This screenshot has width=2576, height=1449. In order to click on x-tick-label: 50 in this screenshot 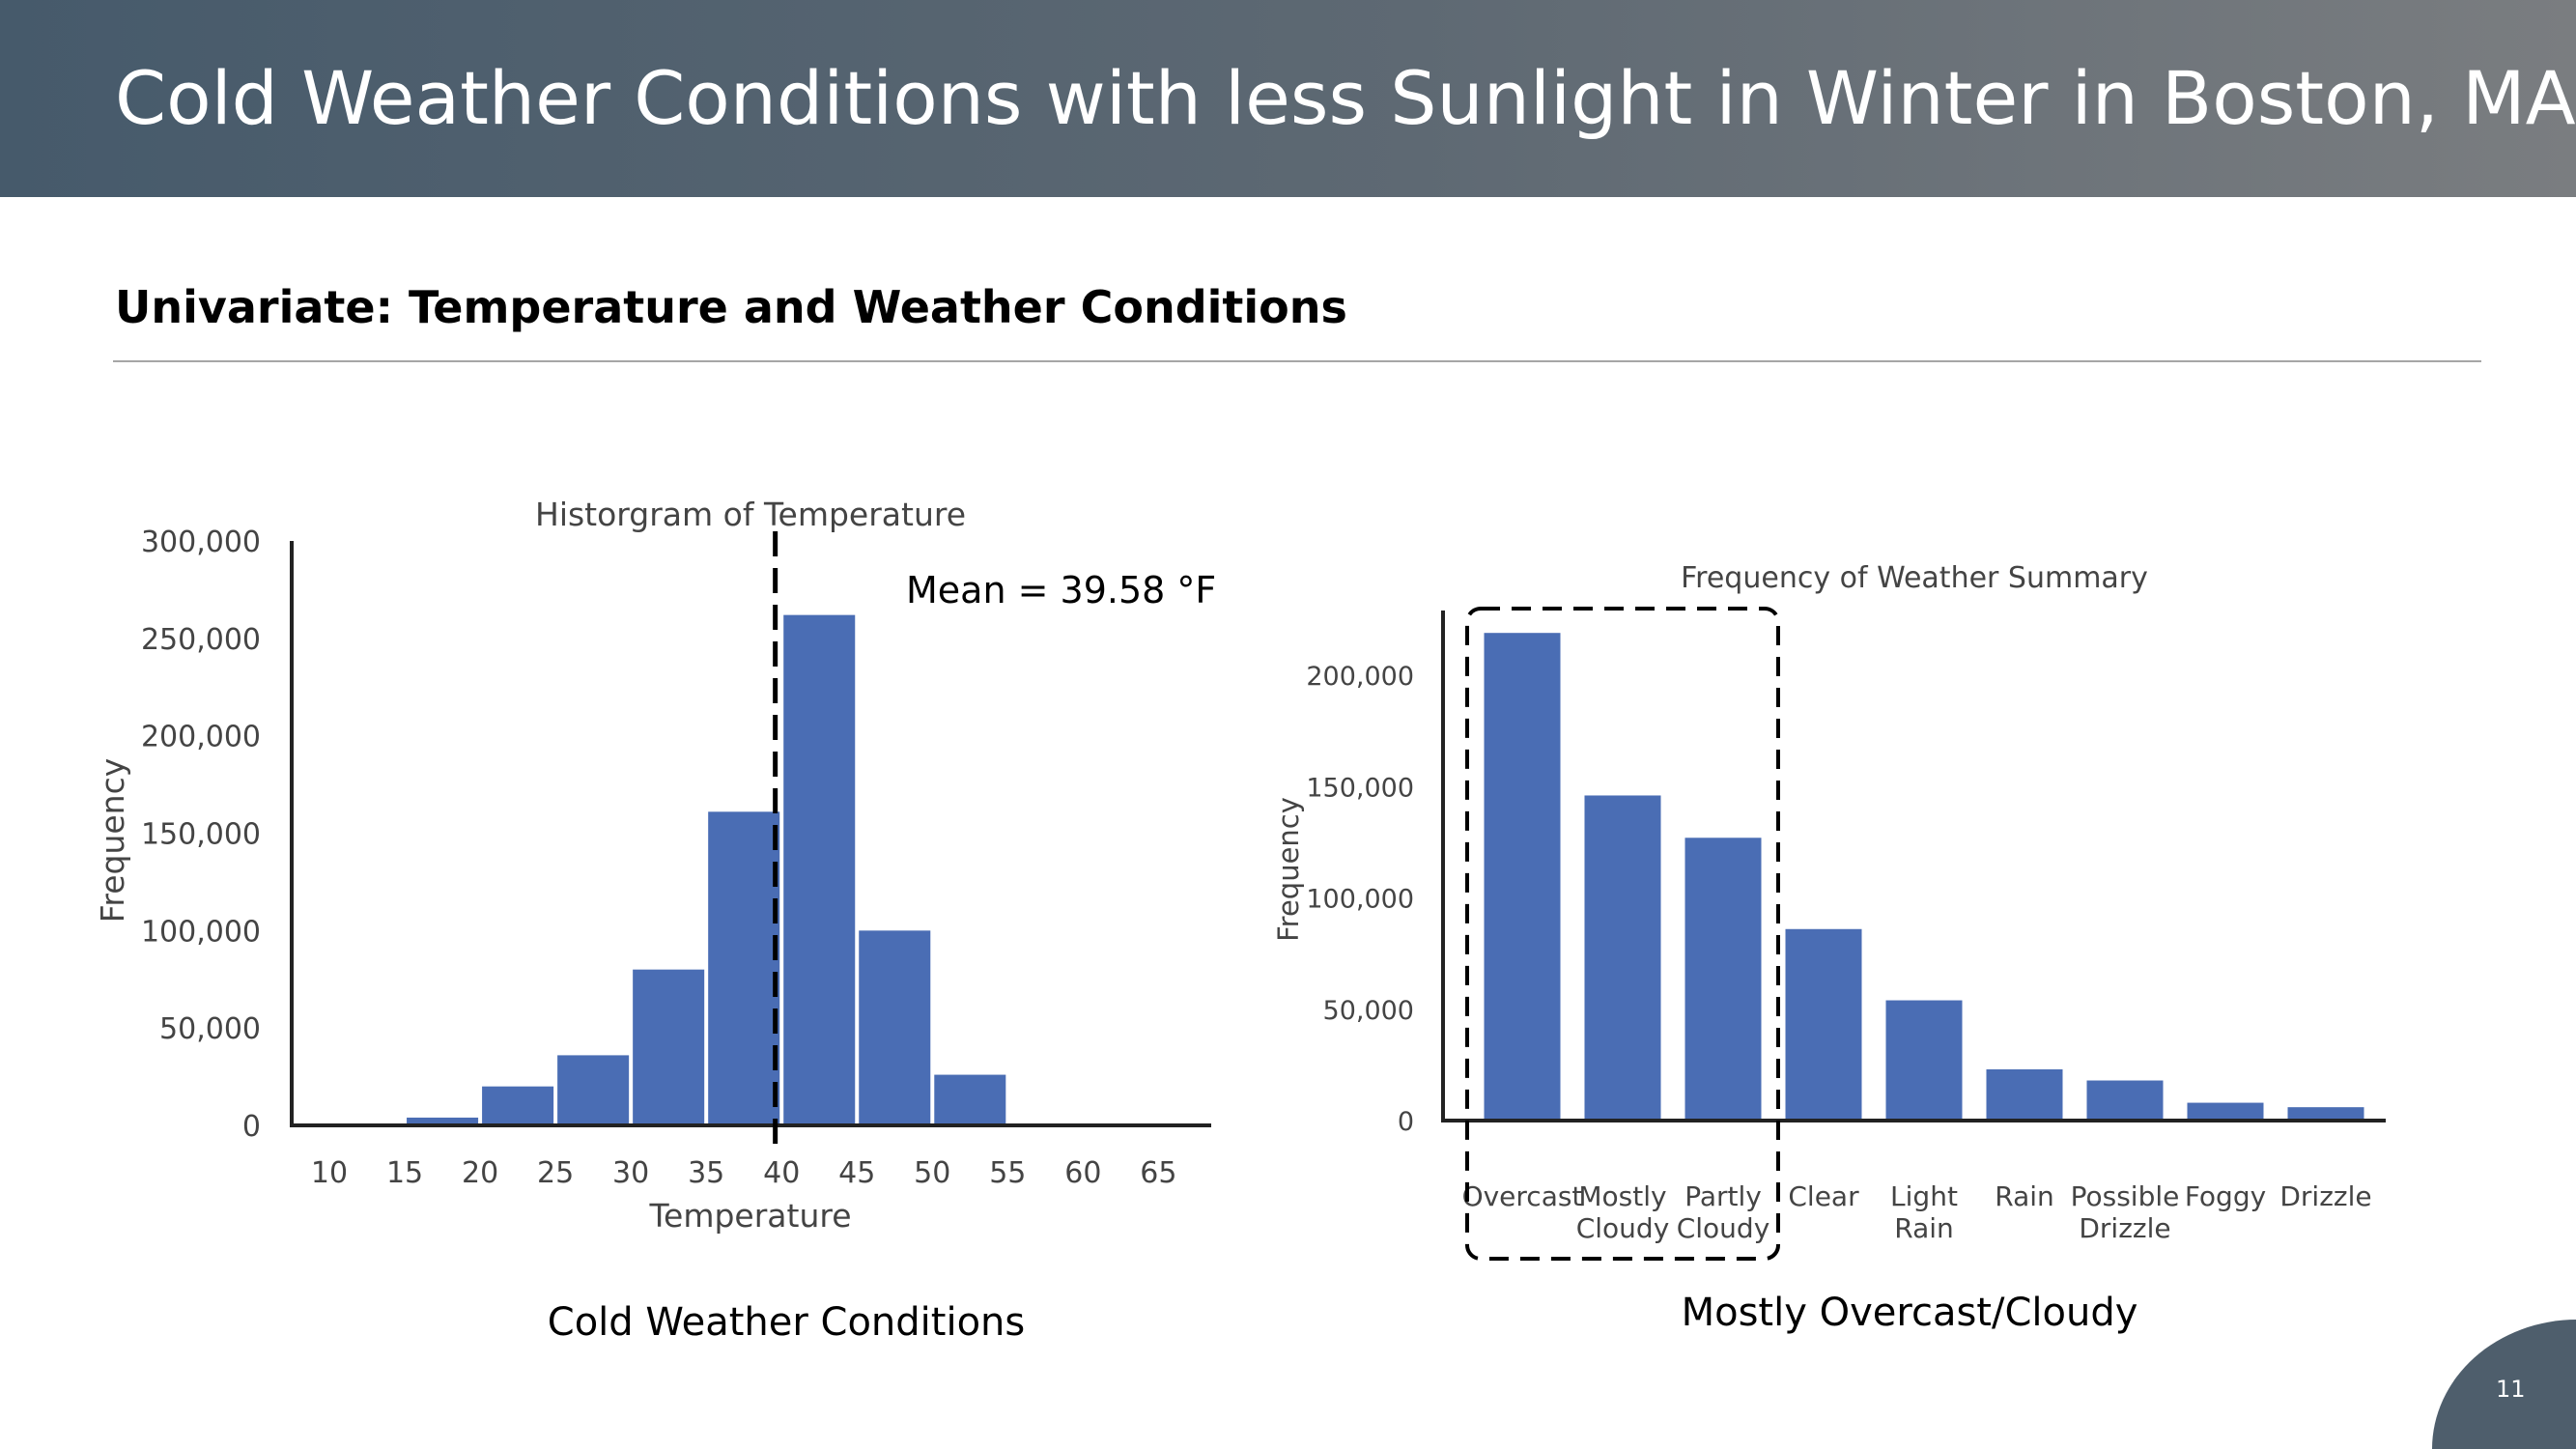, I will do `click(932, 1173)`.